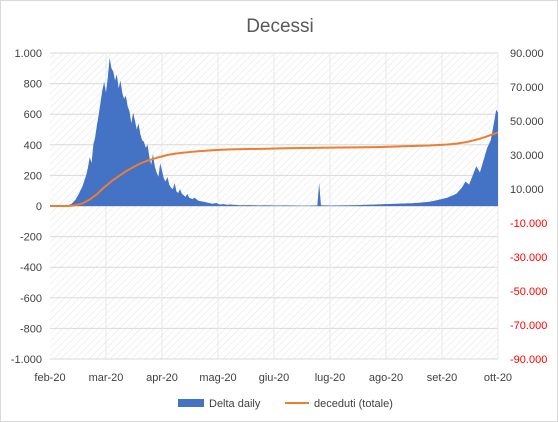 Image resolution: width=558 pixels, height=422 pixels. I want to click on x-tick-label-giu-20: giu-20, so click(274, 378).